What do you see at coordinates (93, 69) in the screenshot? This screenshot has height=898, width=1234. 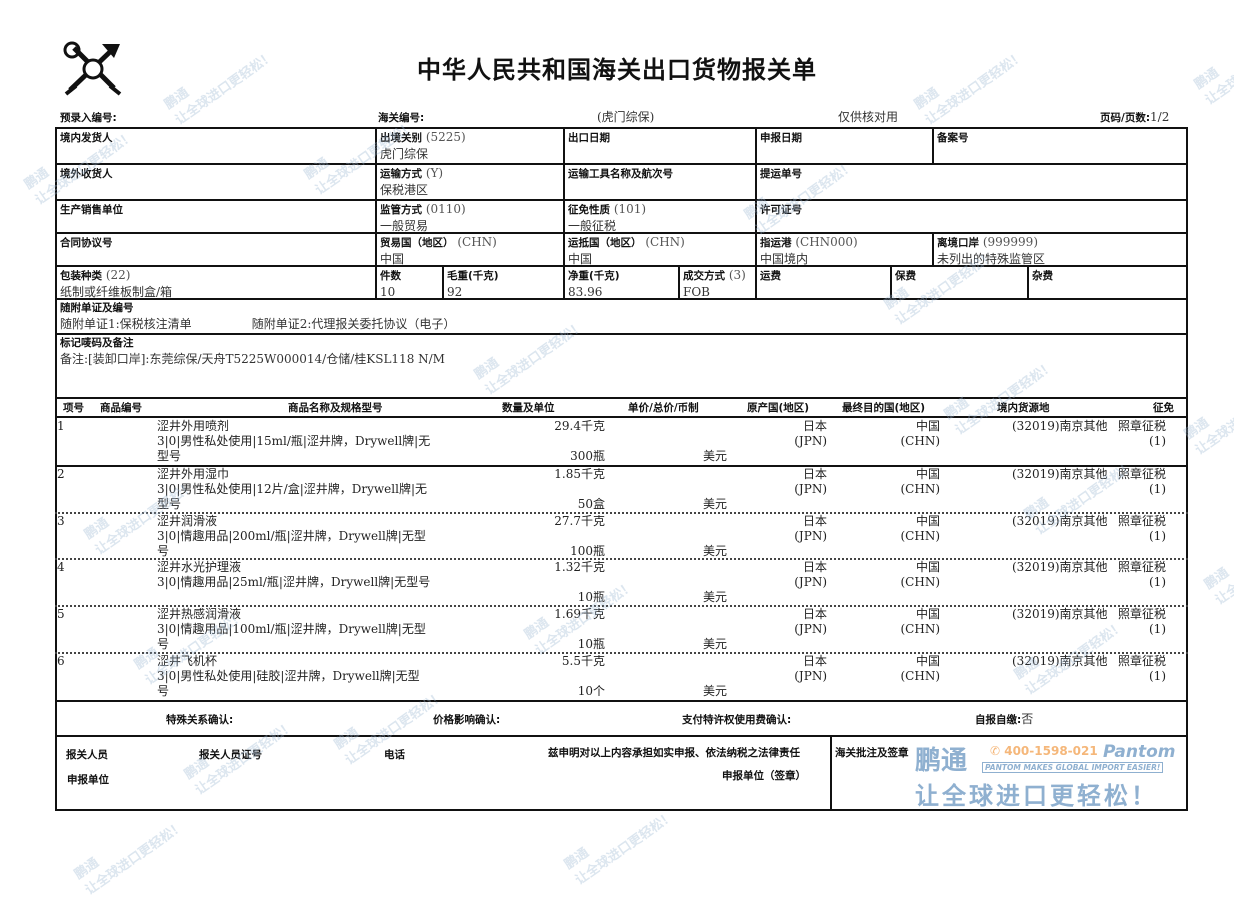 I see `customs-emblem-icon` at bounding box center [93, 69].